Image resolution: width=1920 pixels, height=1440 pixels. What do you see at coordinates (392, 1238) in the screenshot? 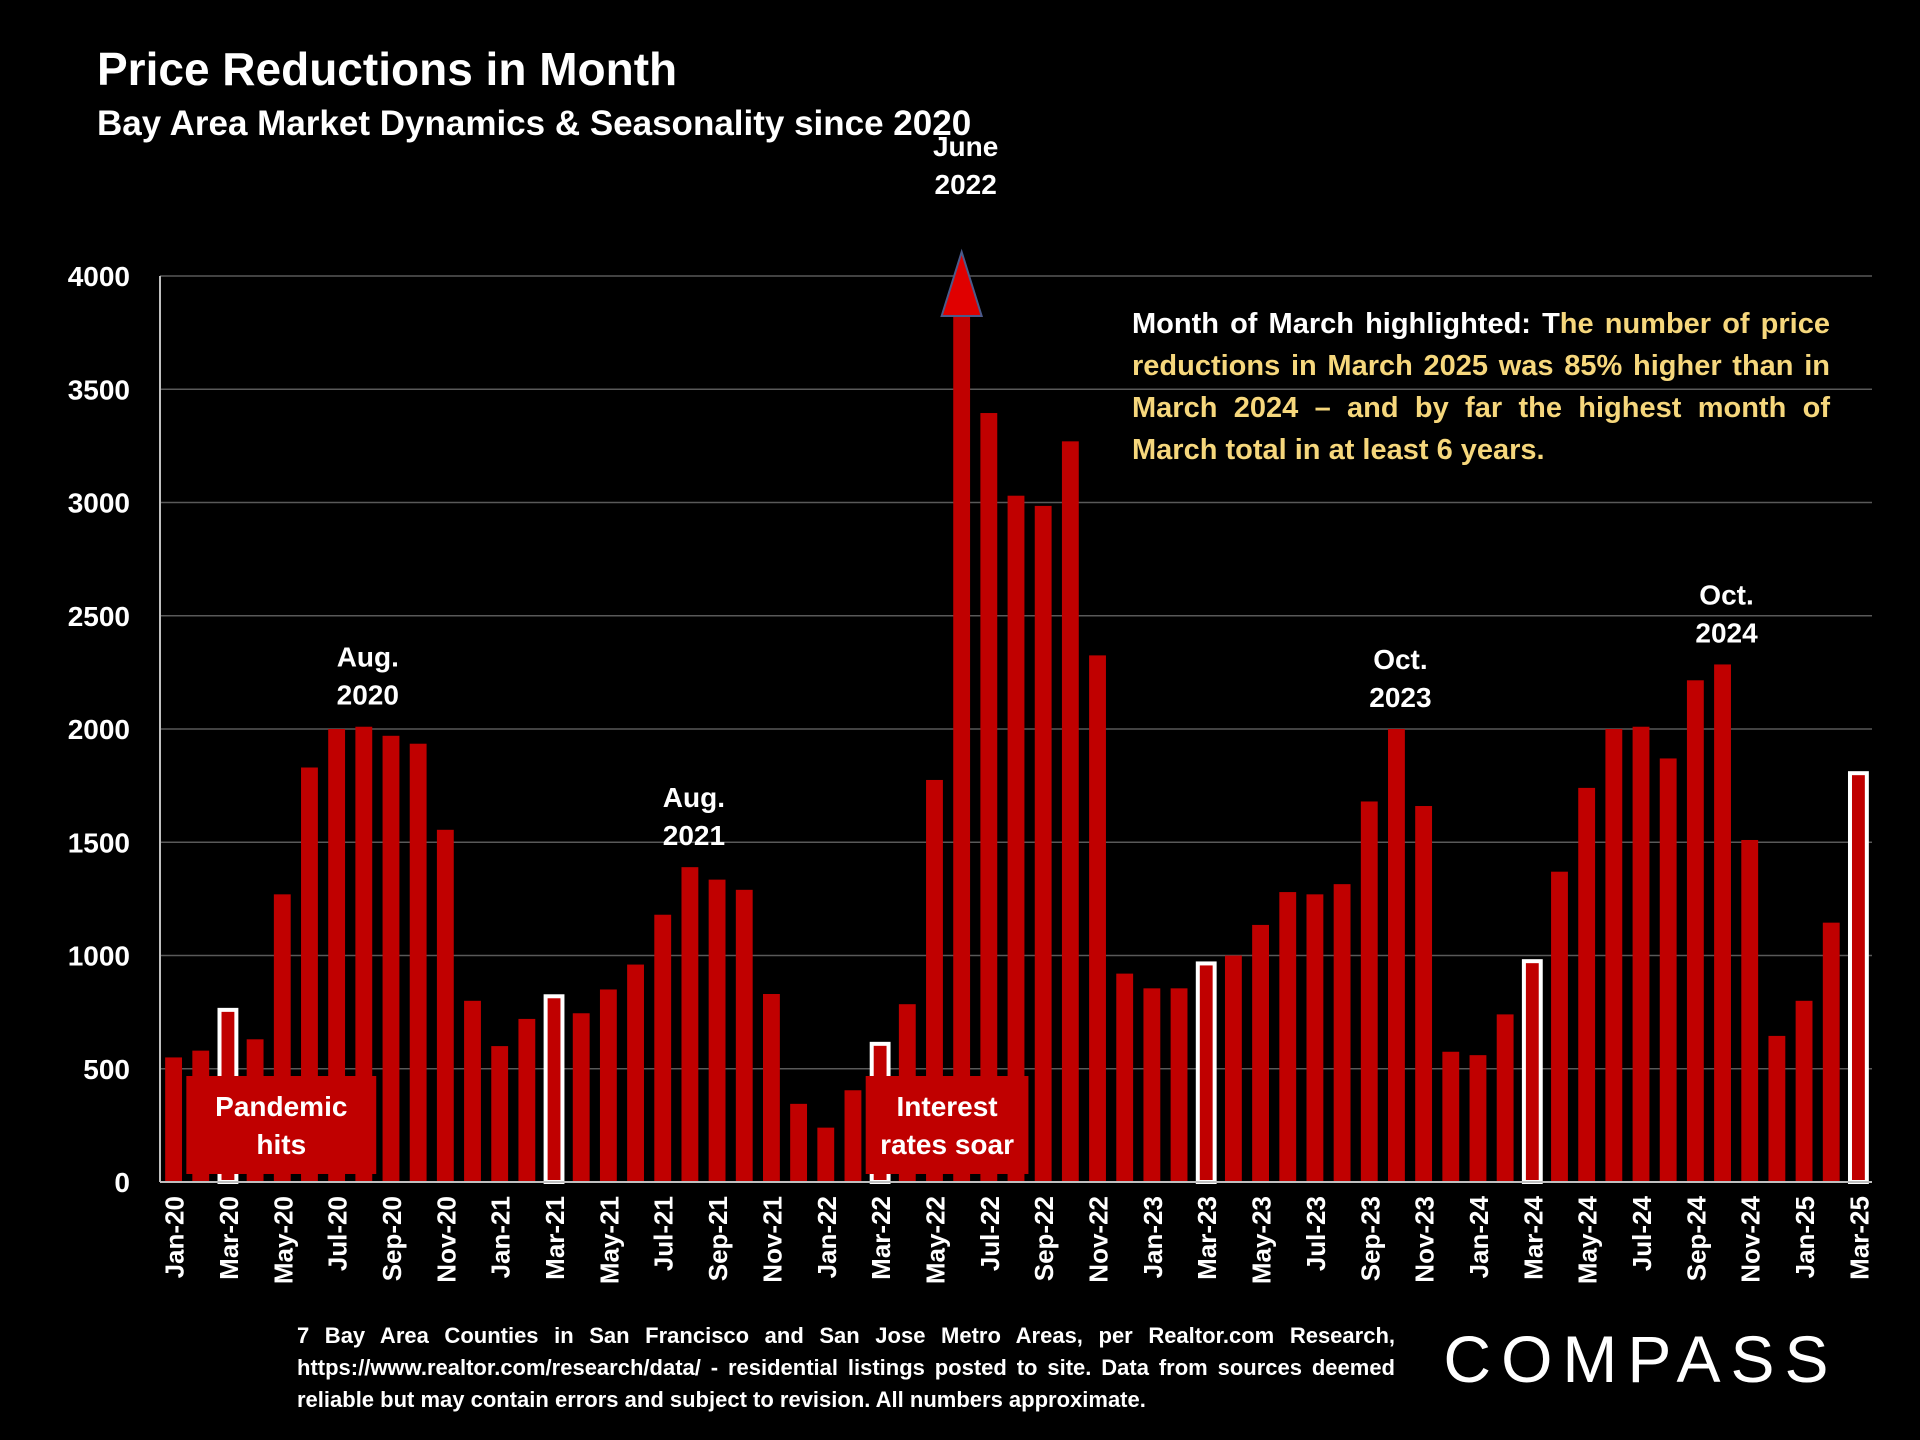
I see `x-tick-label: Sep-20` at bounding box center [392, 1238].